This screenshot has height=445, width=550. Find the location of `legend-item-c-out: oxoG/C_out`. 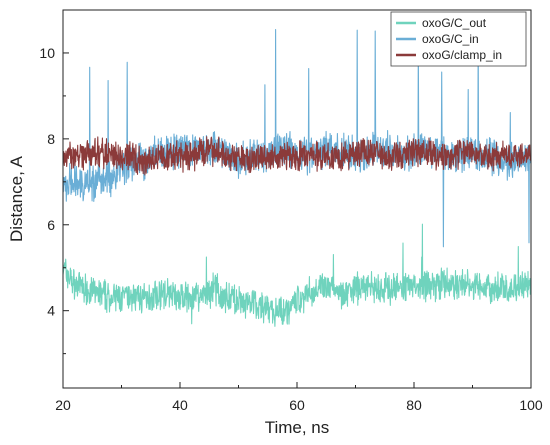

legend-item-c-out: oxoG/C_out is located at coordinates (441, 23).